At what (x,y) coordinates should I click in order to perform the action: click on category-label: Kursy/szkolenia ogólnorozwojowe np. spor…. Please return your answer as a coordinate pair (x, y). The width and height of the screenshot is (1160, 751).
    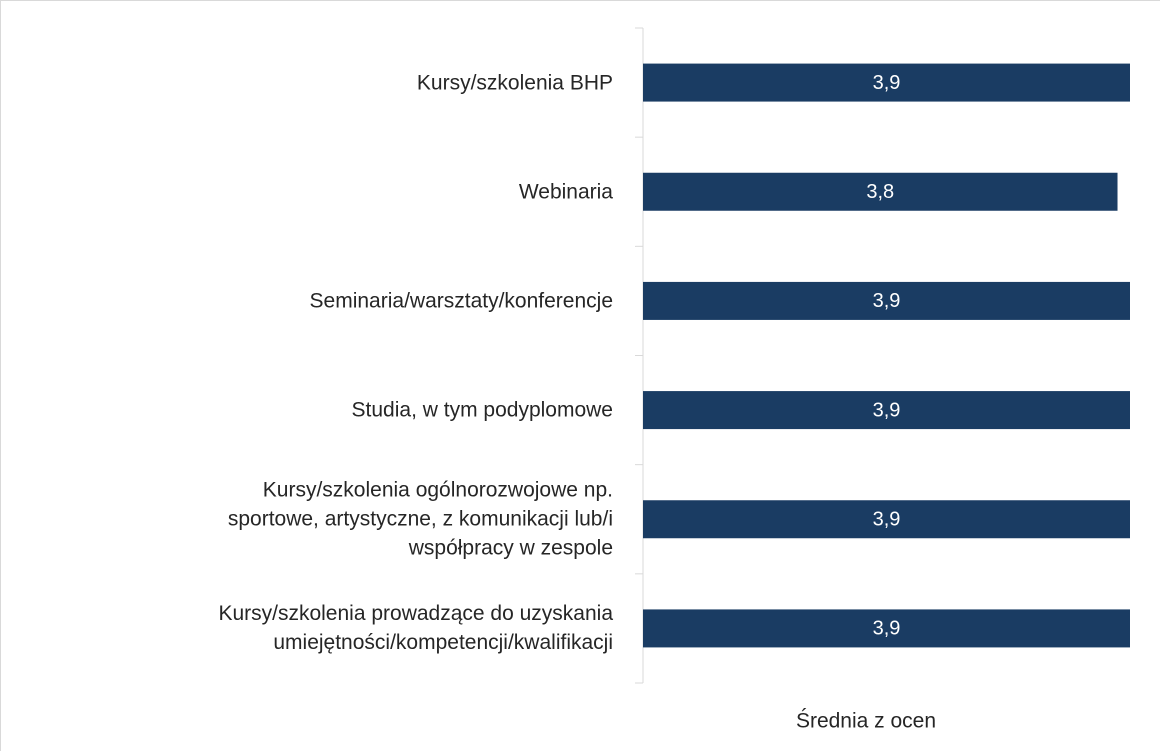
    Looking at the image, I should click on (420, 519).